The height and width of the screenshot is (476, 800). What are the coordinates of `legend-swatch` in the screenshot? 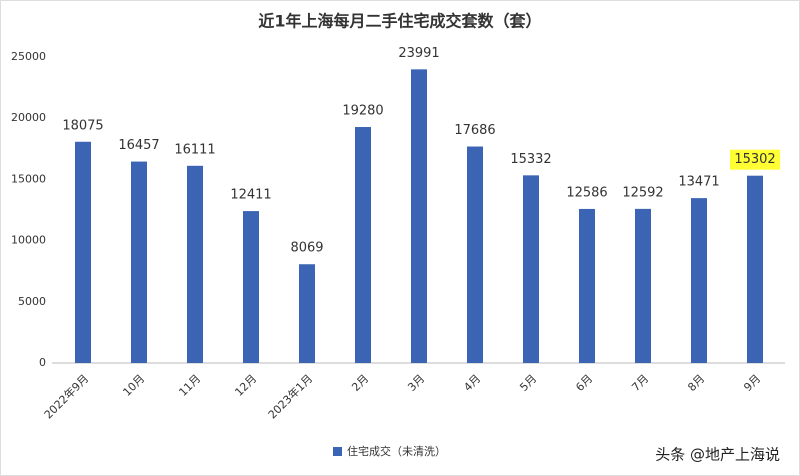 It's located at (337, 451).